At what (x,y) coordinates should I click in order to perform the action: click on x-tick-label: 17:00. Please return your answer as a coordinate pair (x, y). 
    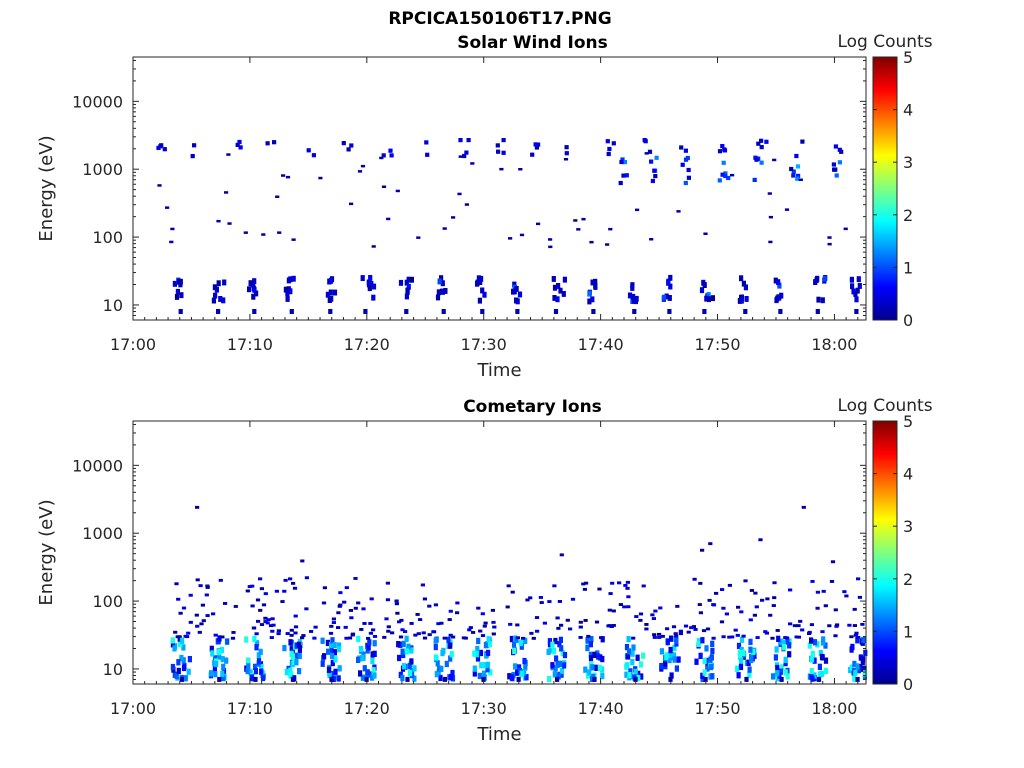
    Looking at the image, I should click on (133, 708).